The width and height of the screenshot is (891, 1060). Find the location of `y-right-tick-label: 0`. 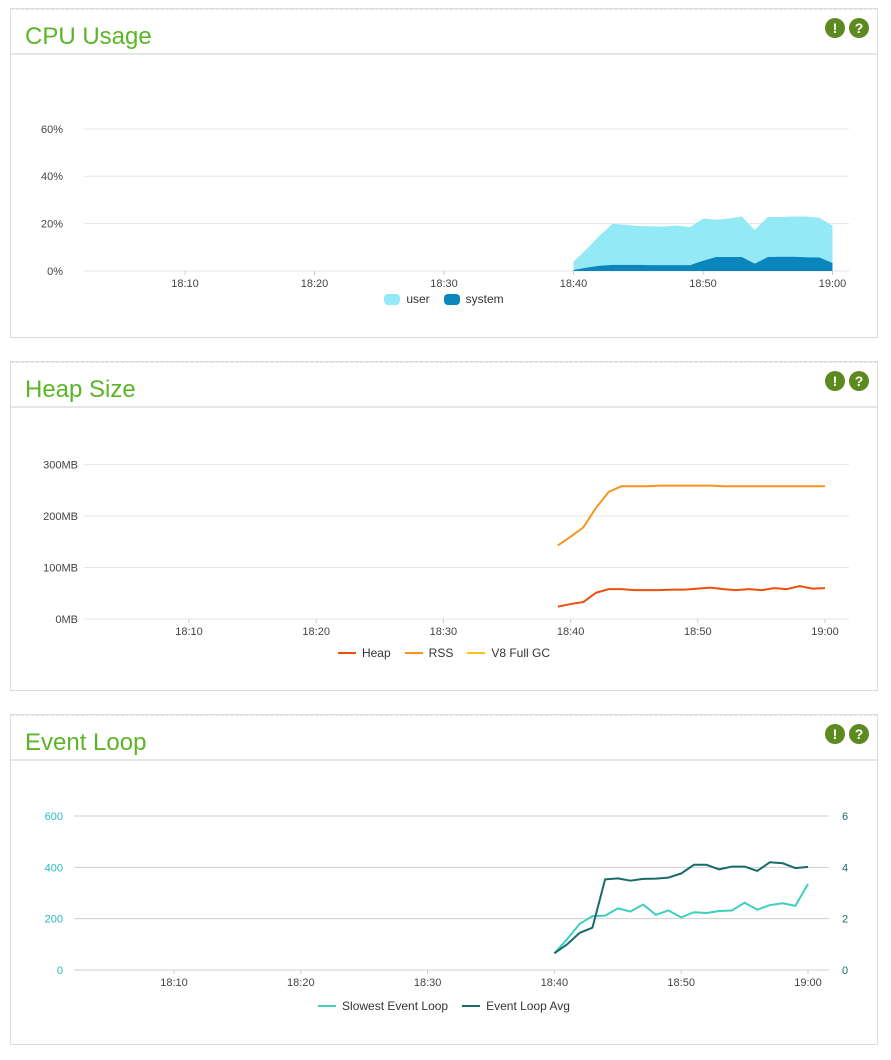

y-right-tick-label: 0 is located at coordinates (845, 971).